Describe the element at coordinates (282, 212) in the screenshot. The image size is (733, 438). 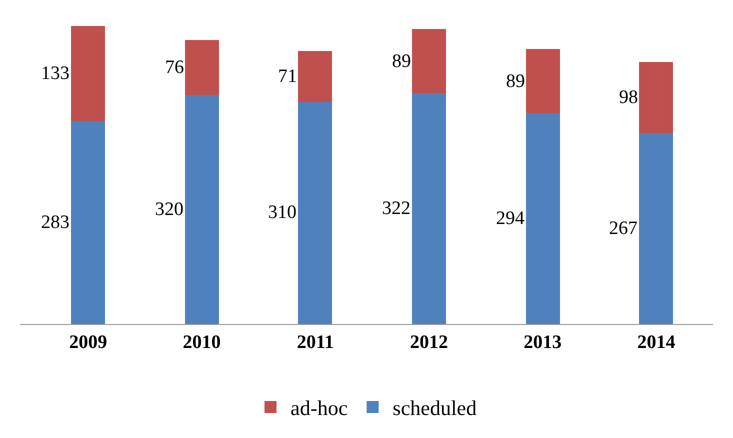
I see `data-label: 310` at that location.